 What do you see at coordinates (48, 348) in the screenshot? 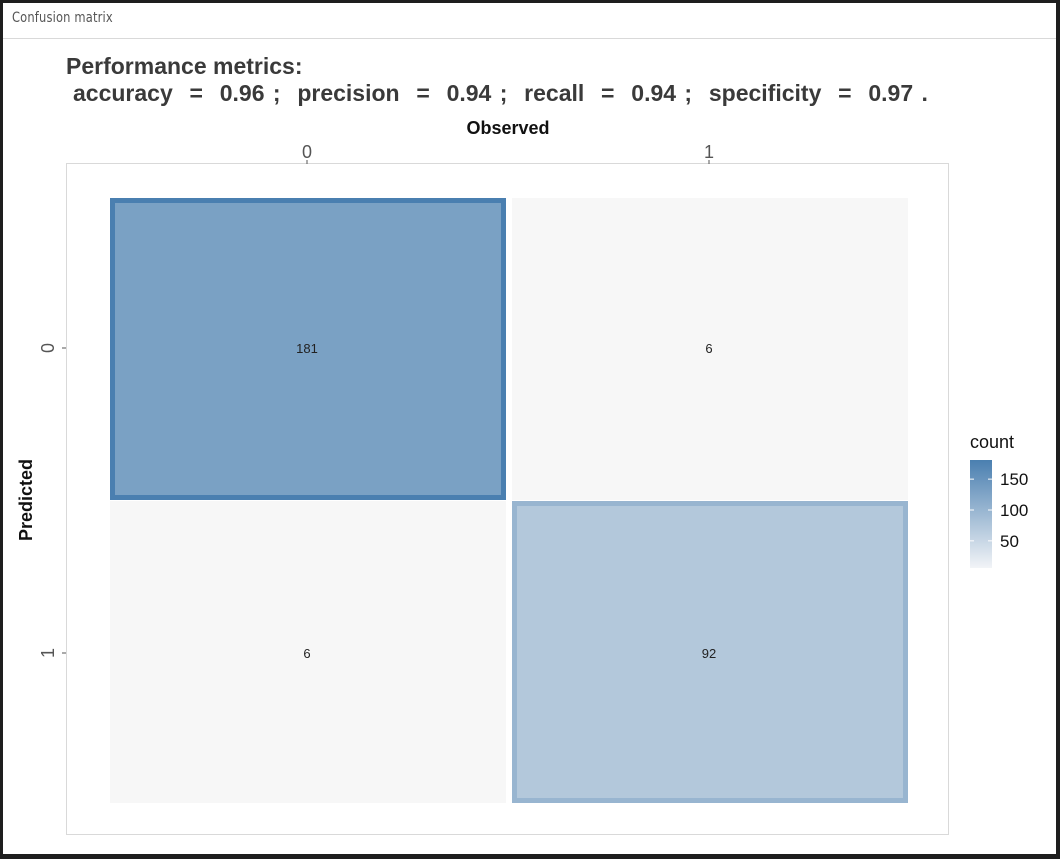
I see `y-tick-label-0: 0` at bounding box center [48, 348].